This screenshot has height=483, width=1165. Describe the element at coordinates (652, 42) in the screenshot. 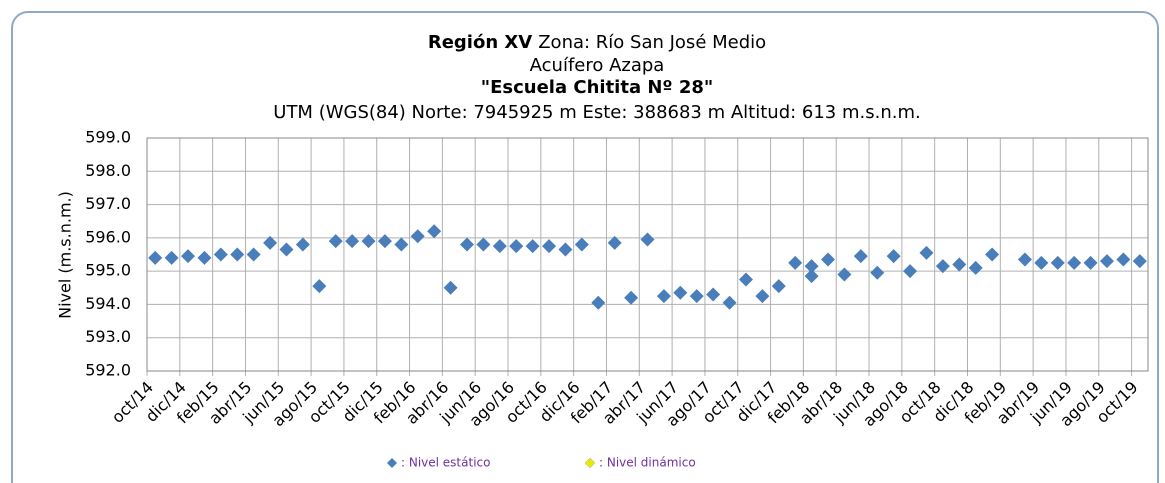

I see `title-rest: Zona: Río San José Medio` at that location.